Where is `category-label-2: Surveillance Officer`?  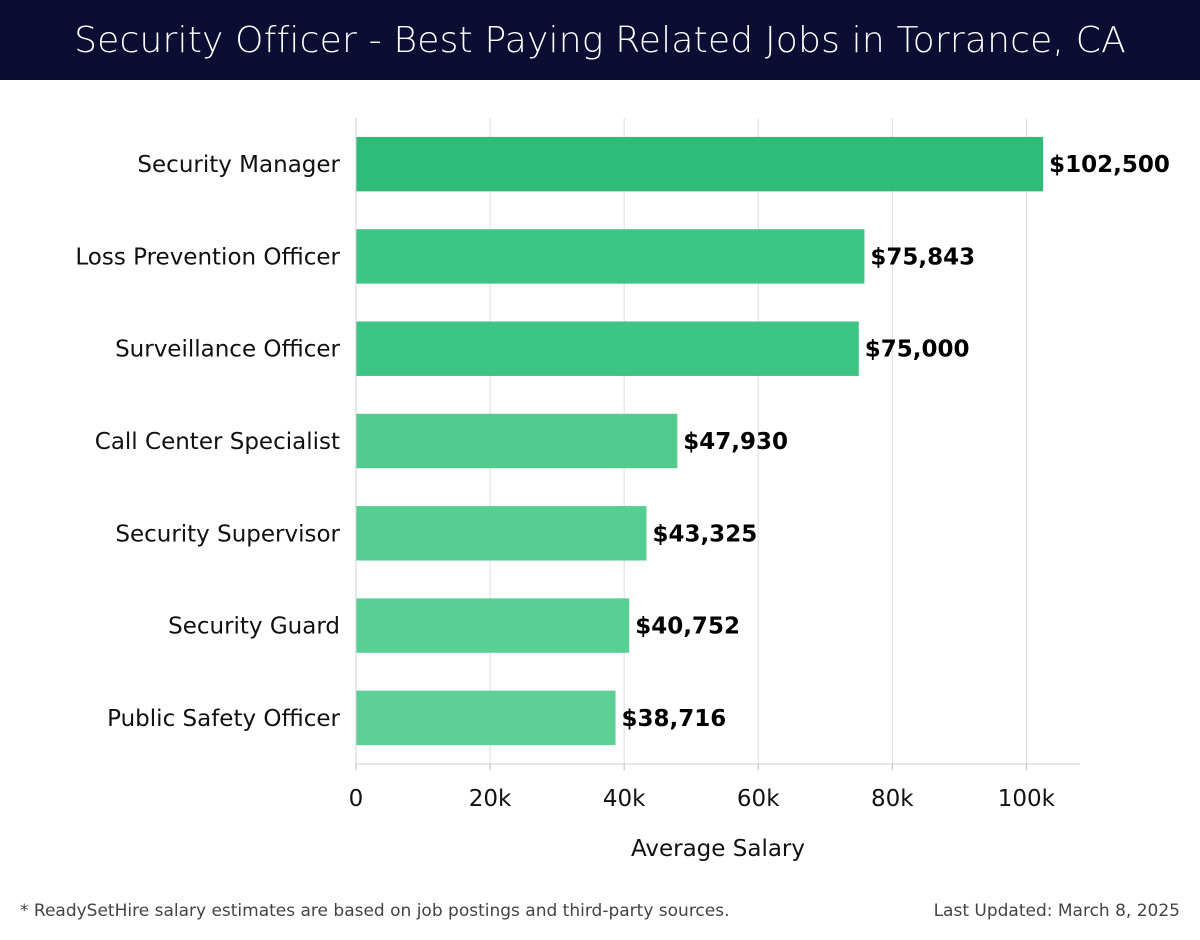 category-label-2: Surveillance Officer is located at coordinates (227, 350).